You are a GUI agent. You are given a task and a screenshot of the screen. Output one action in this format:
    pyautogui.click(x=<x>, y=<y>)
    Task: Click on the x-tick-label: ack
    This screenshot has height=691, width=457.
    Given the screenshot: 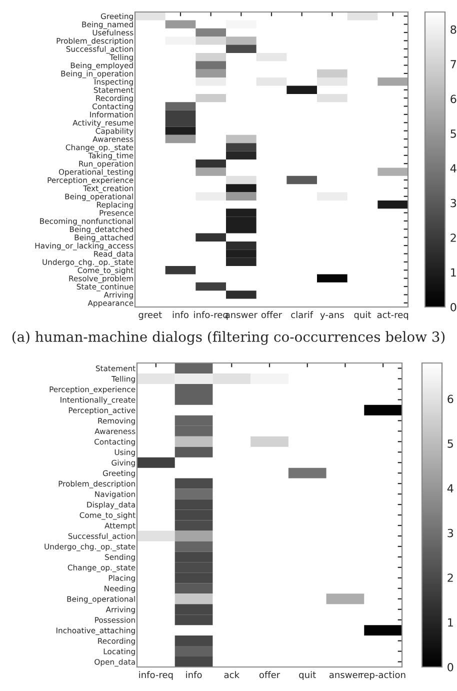 What is the action you would take?
    pyautogui.click(x=232, y=674)
    